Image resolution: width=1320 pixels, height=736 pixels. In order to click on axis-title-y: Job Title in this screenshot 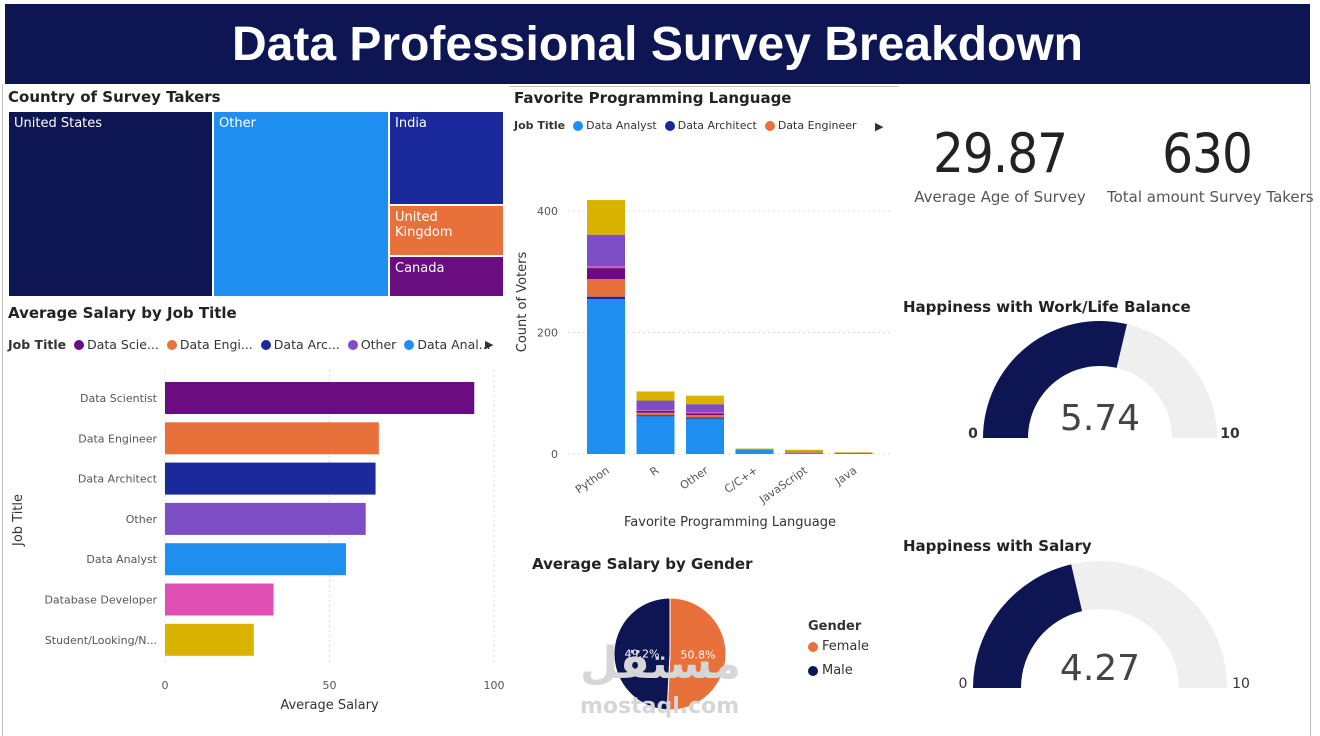, I will do `click(18, 520)`.